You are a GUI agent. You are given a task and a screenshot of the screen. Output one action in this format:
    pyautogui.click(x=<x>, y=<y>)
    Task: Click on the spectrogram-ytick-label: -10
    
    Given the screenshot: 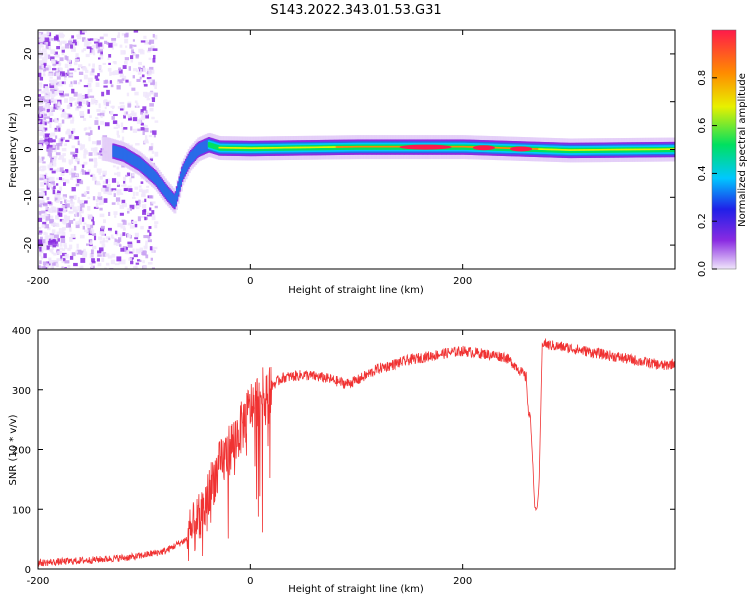 What is the action you would take?
    pyautogui.click(x=28, y=197)
    